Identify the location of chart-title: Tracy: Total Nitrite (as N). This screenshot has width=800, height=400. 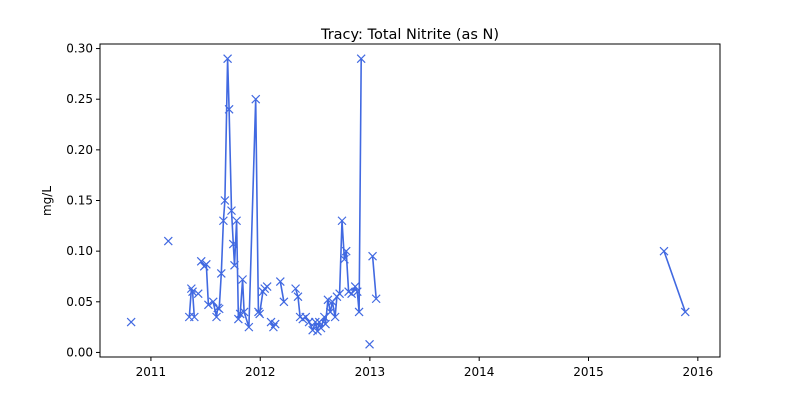
(409, 35).